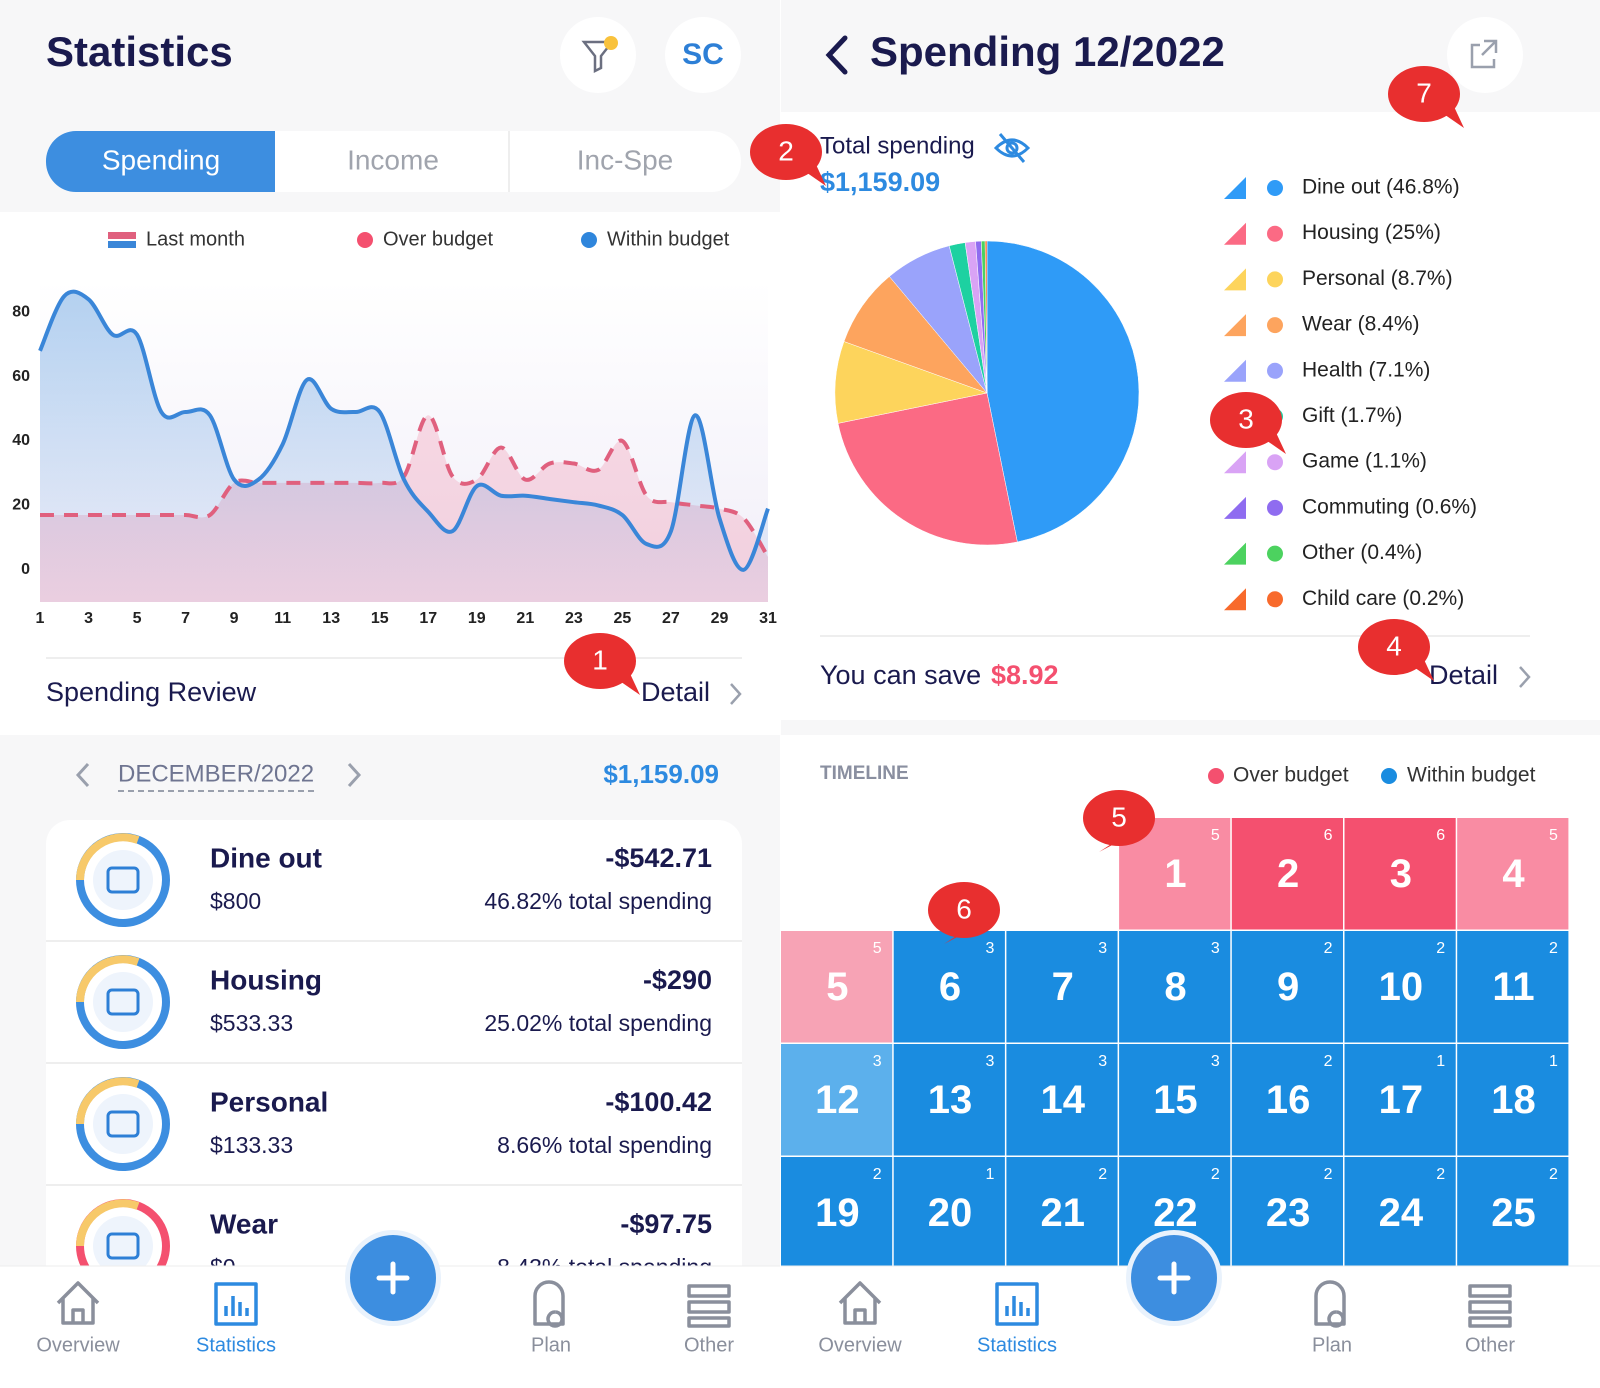  What do you see at coordinates (1364, 461) in the screenshot?
I see `legend-label: Game (1.1%)` at bounding box center [1364, 461].